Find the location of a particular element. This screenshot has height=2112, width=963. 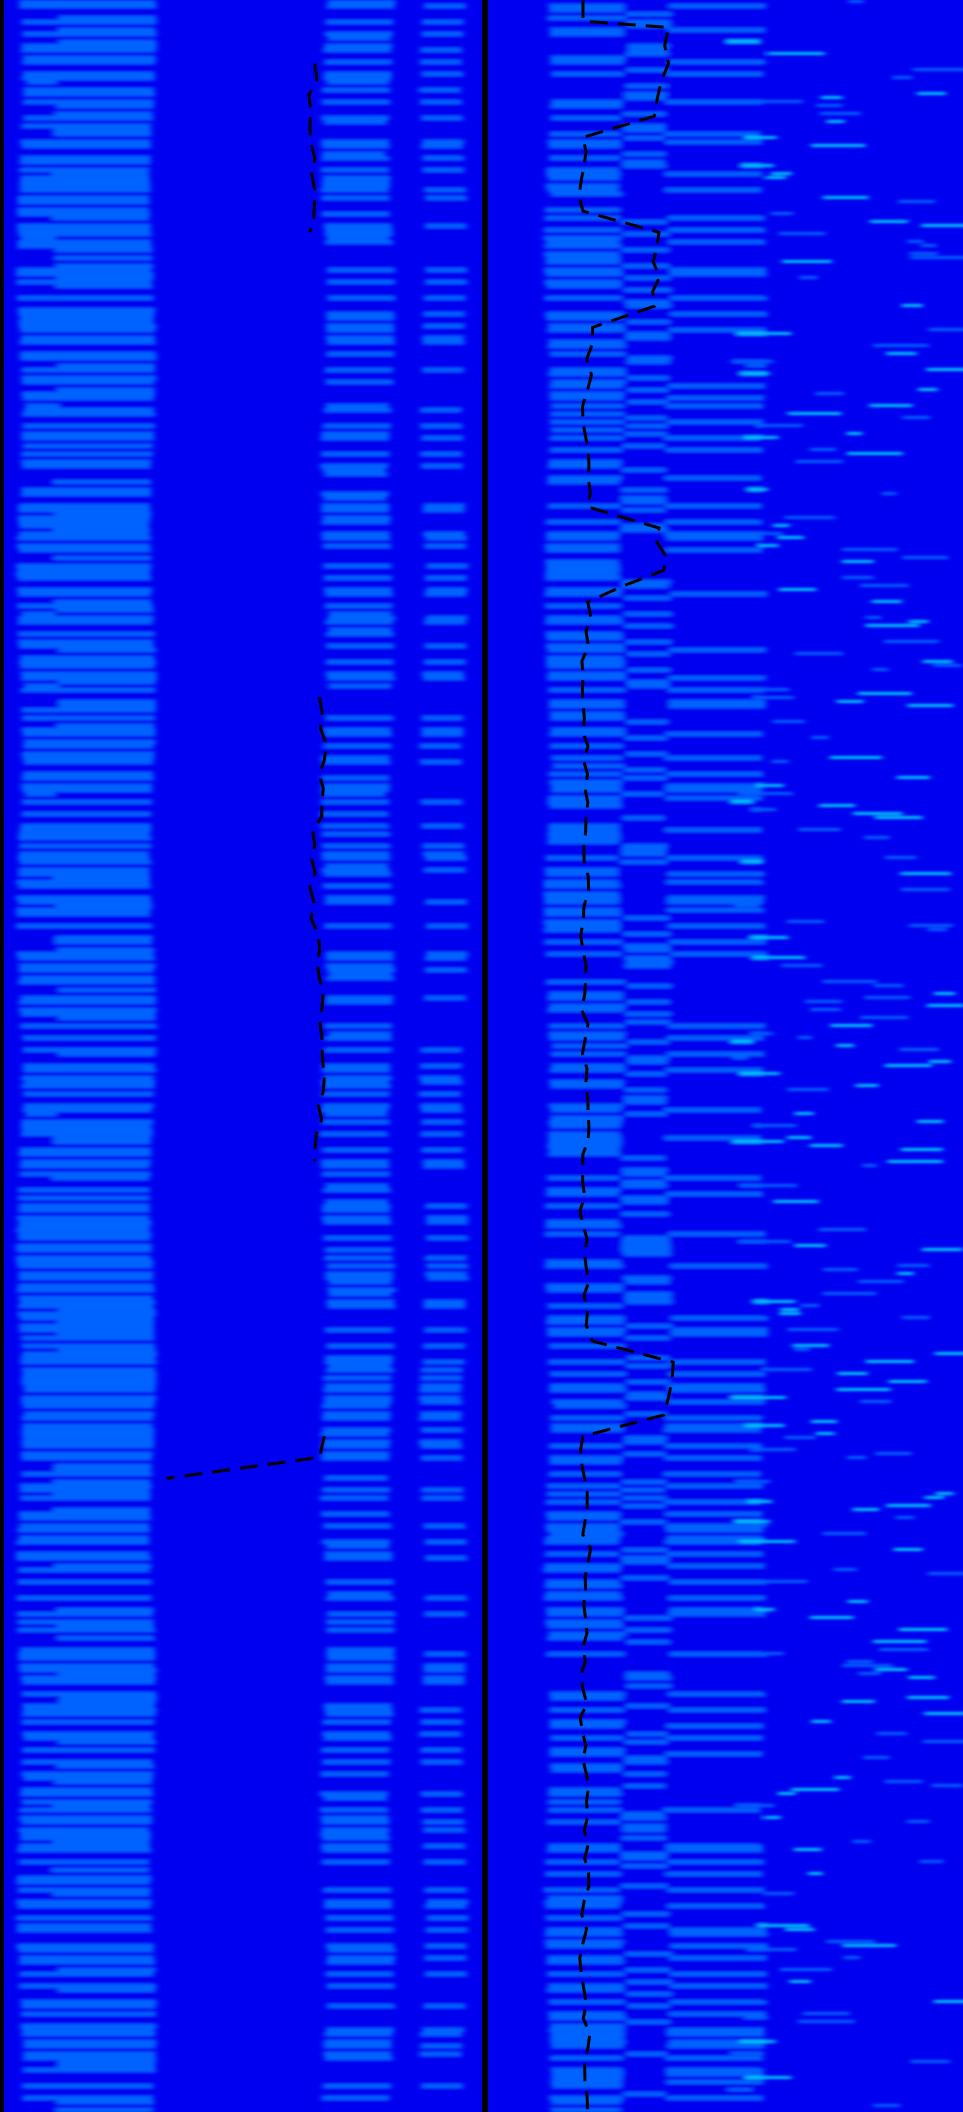

left-heat-cell-1954 is located at coordinates (359, 302).